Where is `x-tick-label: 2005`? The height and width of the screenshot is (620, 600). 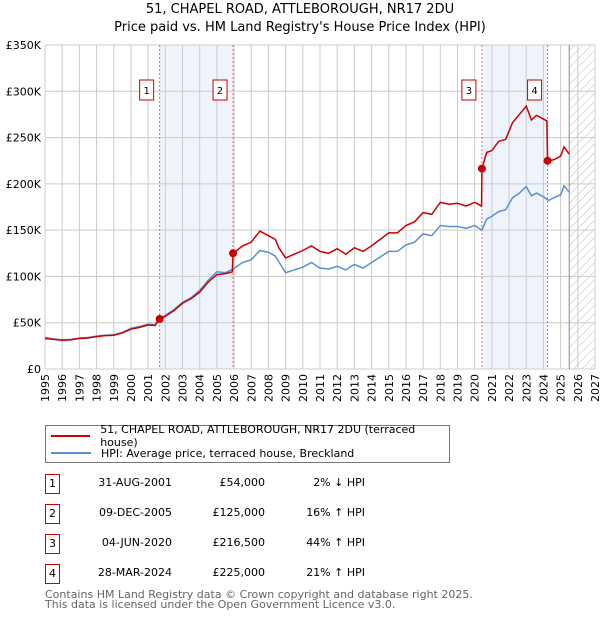
x-tick-label: 2005 is located at coordinates (217, 388).